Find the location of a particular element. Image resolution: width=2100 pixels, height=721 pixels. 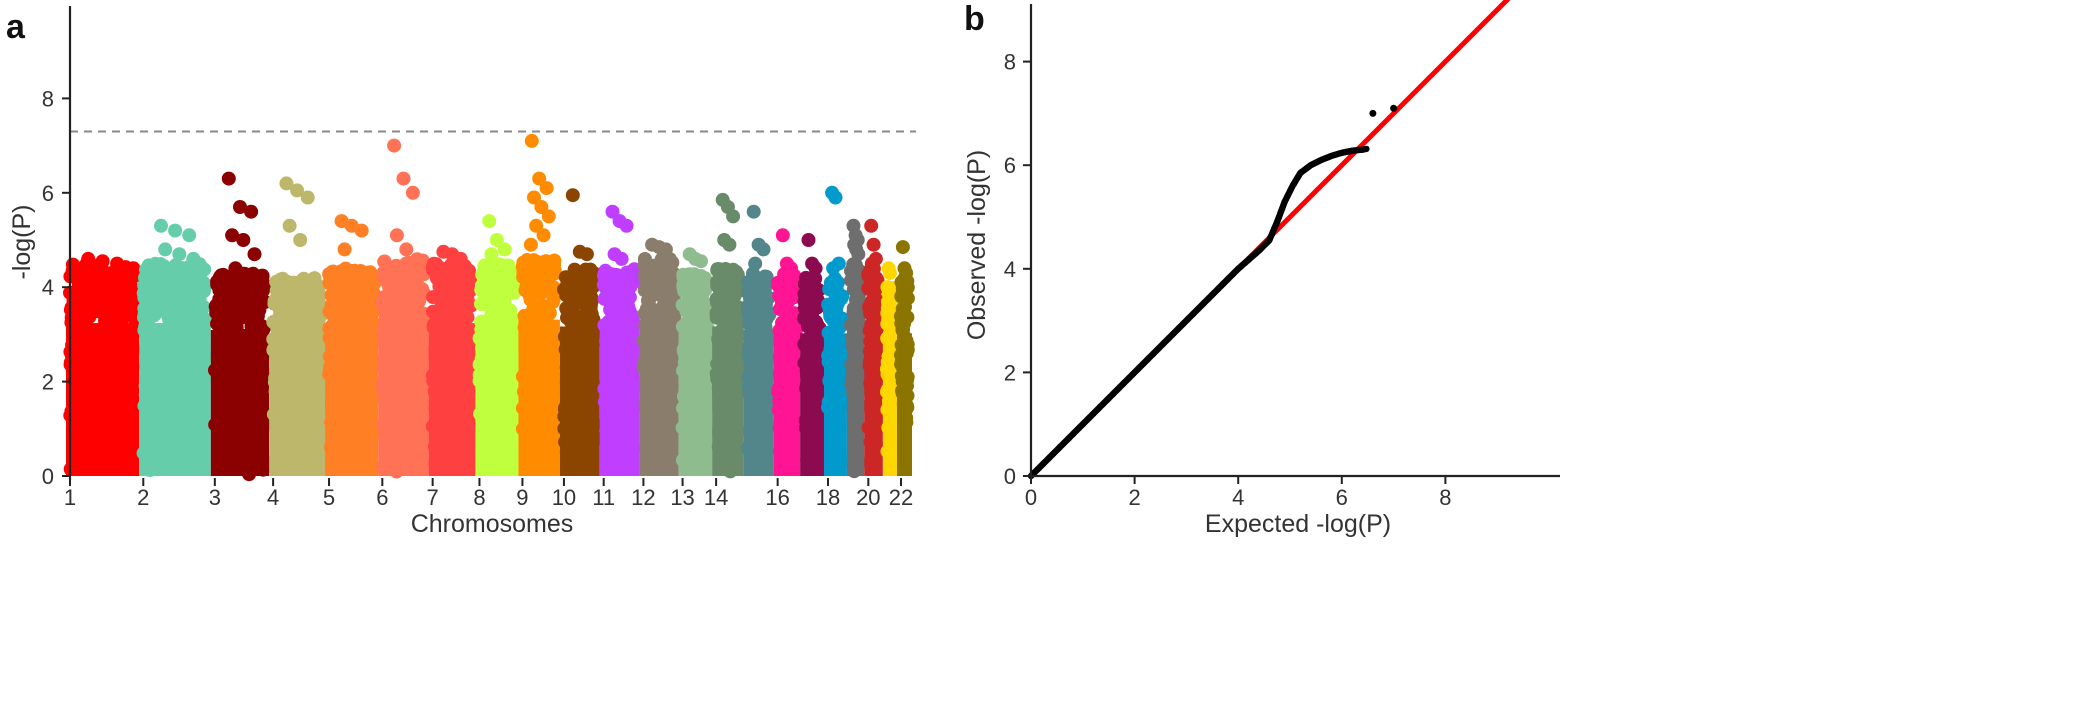

chromosome-16-density is located at coordinates (787, 402).